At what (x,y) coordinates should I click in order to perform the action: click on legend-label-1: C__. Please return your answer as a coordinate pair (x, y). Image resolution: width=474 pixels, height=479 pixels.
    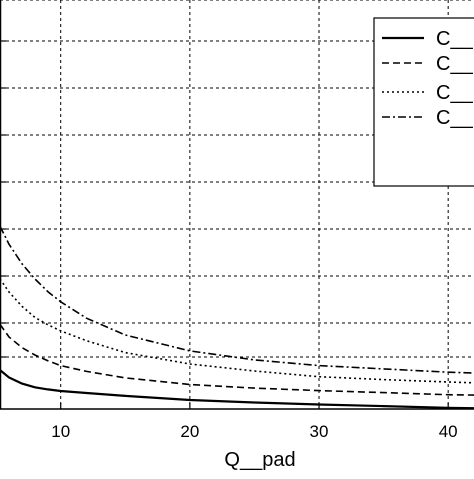
    Looking at the image, I should click on (455, 39).